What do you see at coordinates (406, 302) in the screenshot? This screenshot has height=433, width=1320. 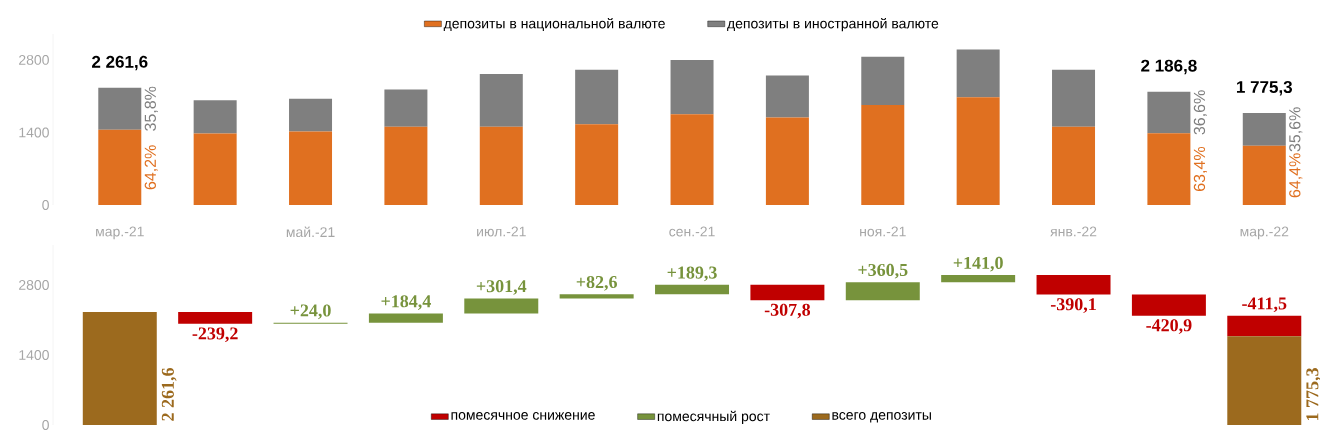 I see `data-label: +184,4` at bounding box center [406, 302].